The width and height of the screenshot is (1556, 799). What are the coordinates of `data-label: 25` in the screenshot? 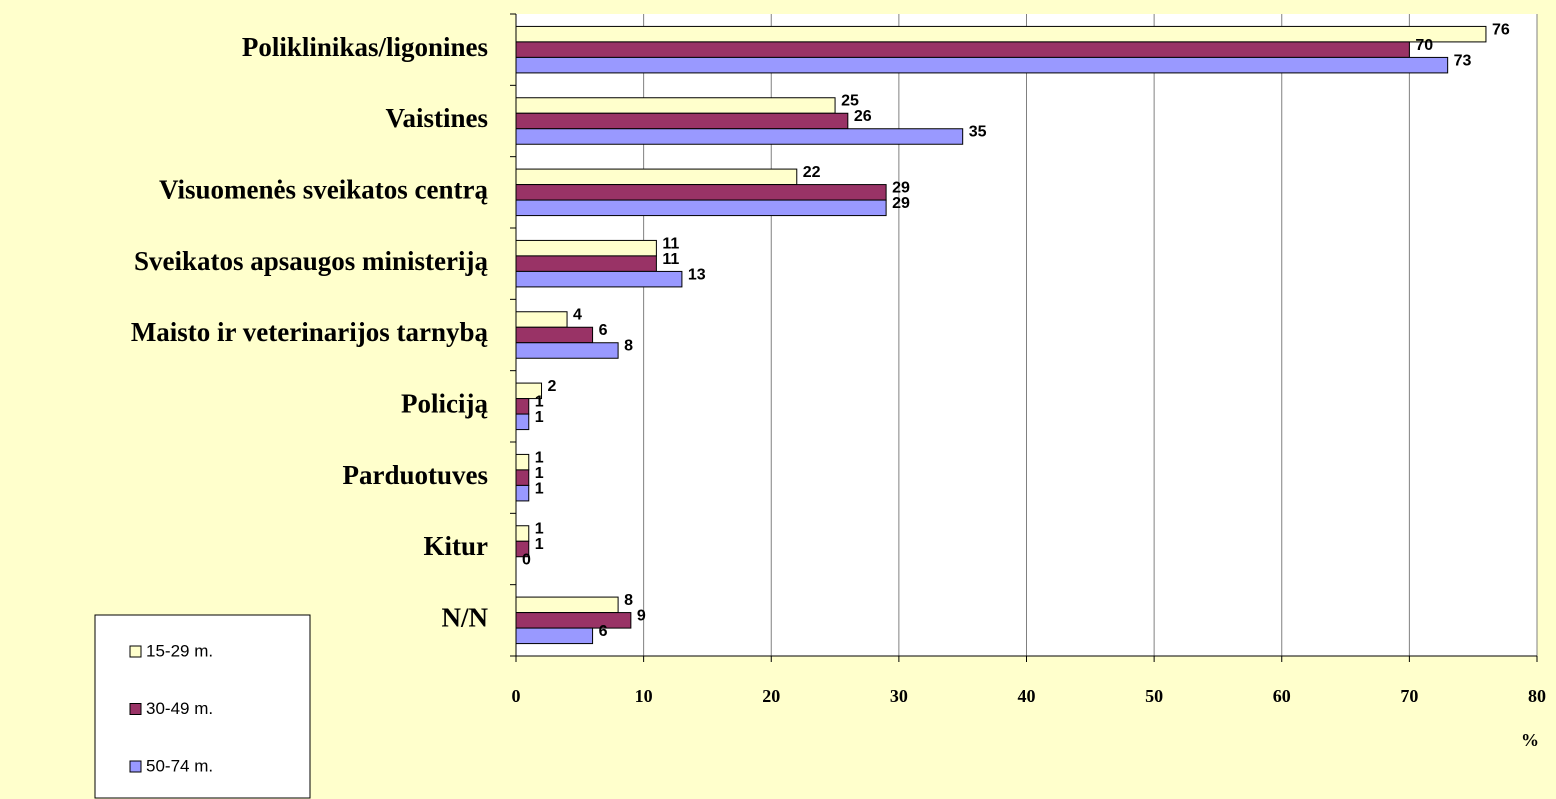 It's located at (850, 101).